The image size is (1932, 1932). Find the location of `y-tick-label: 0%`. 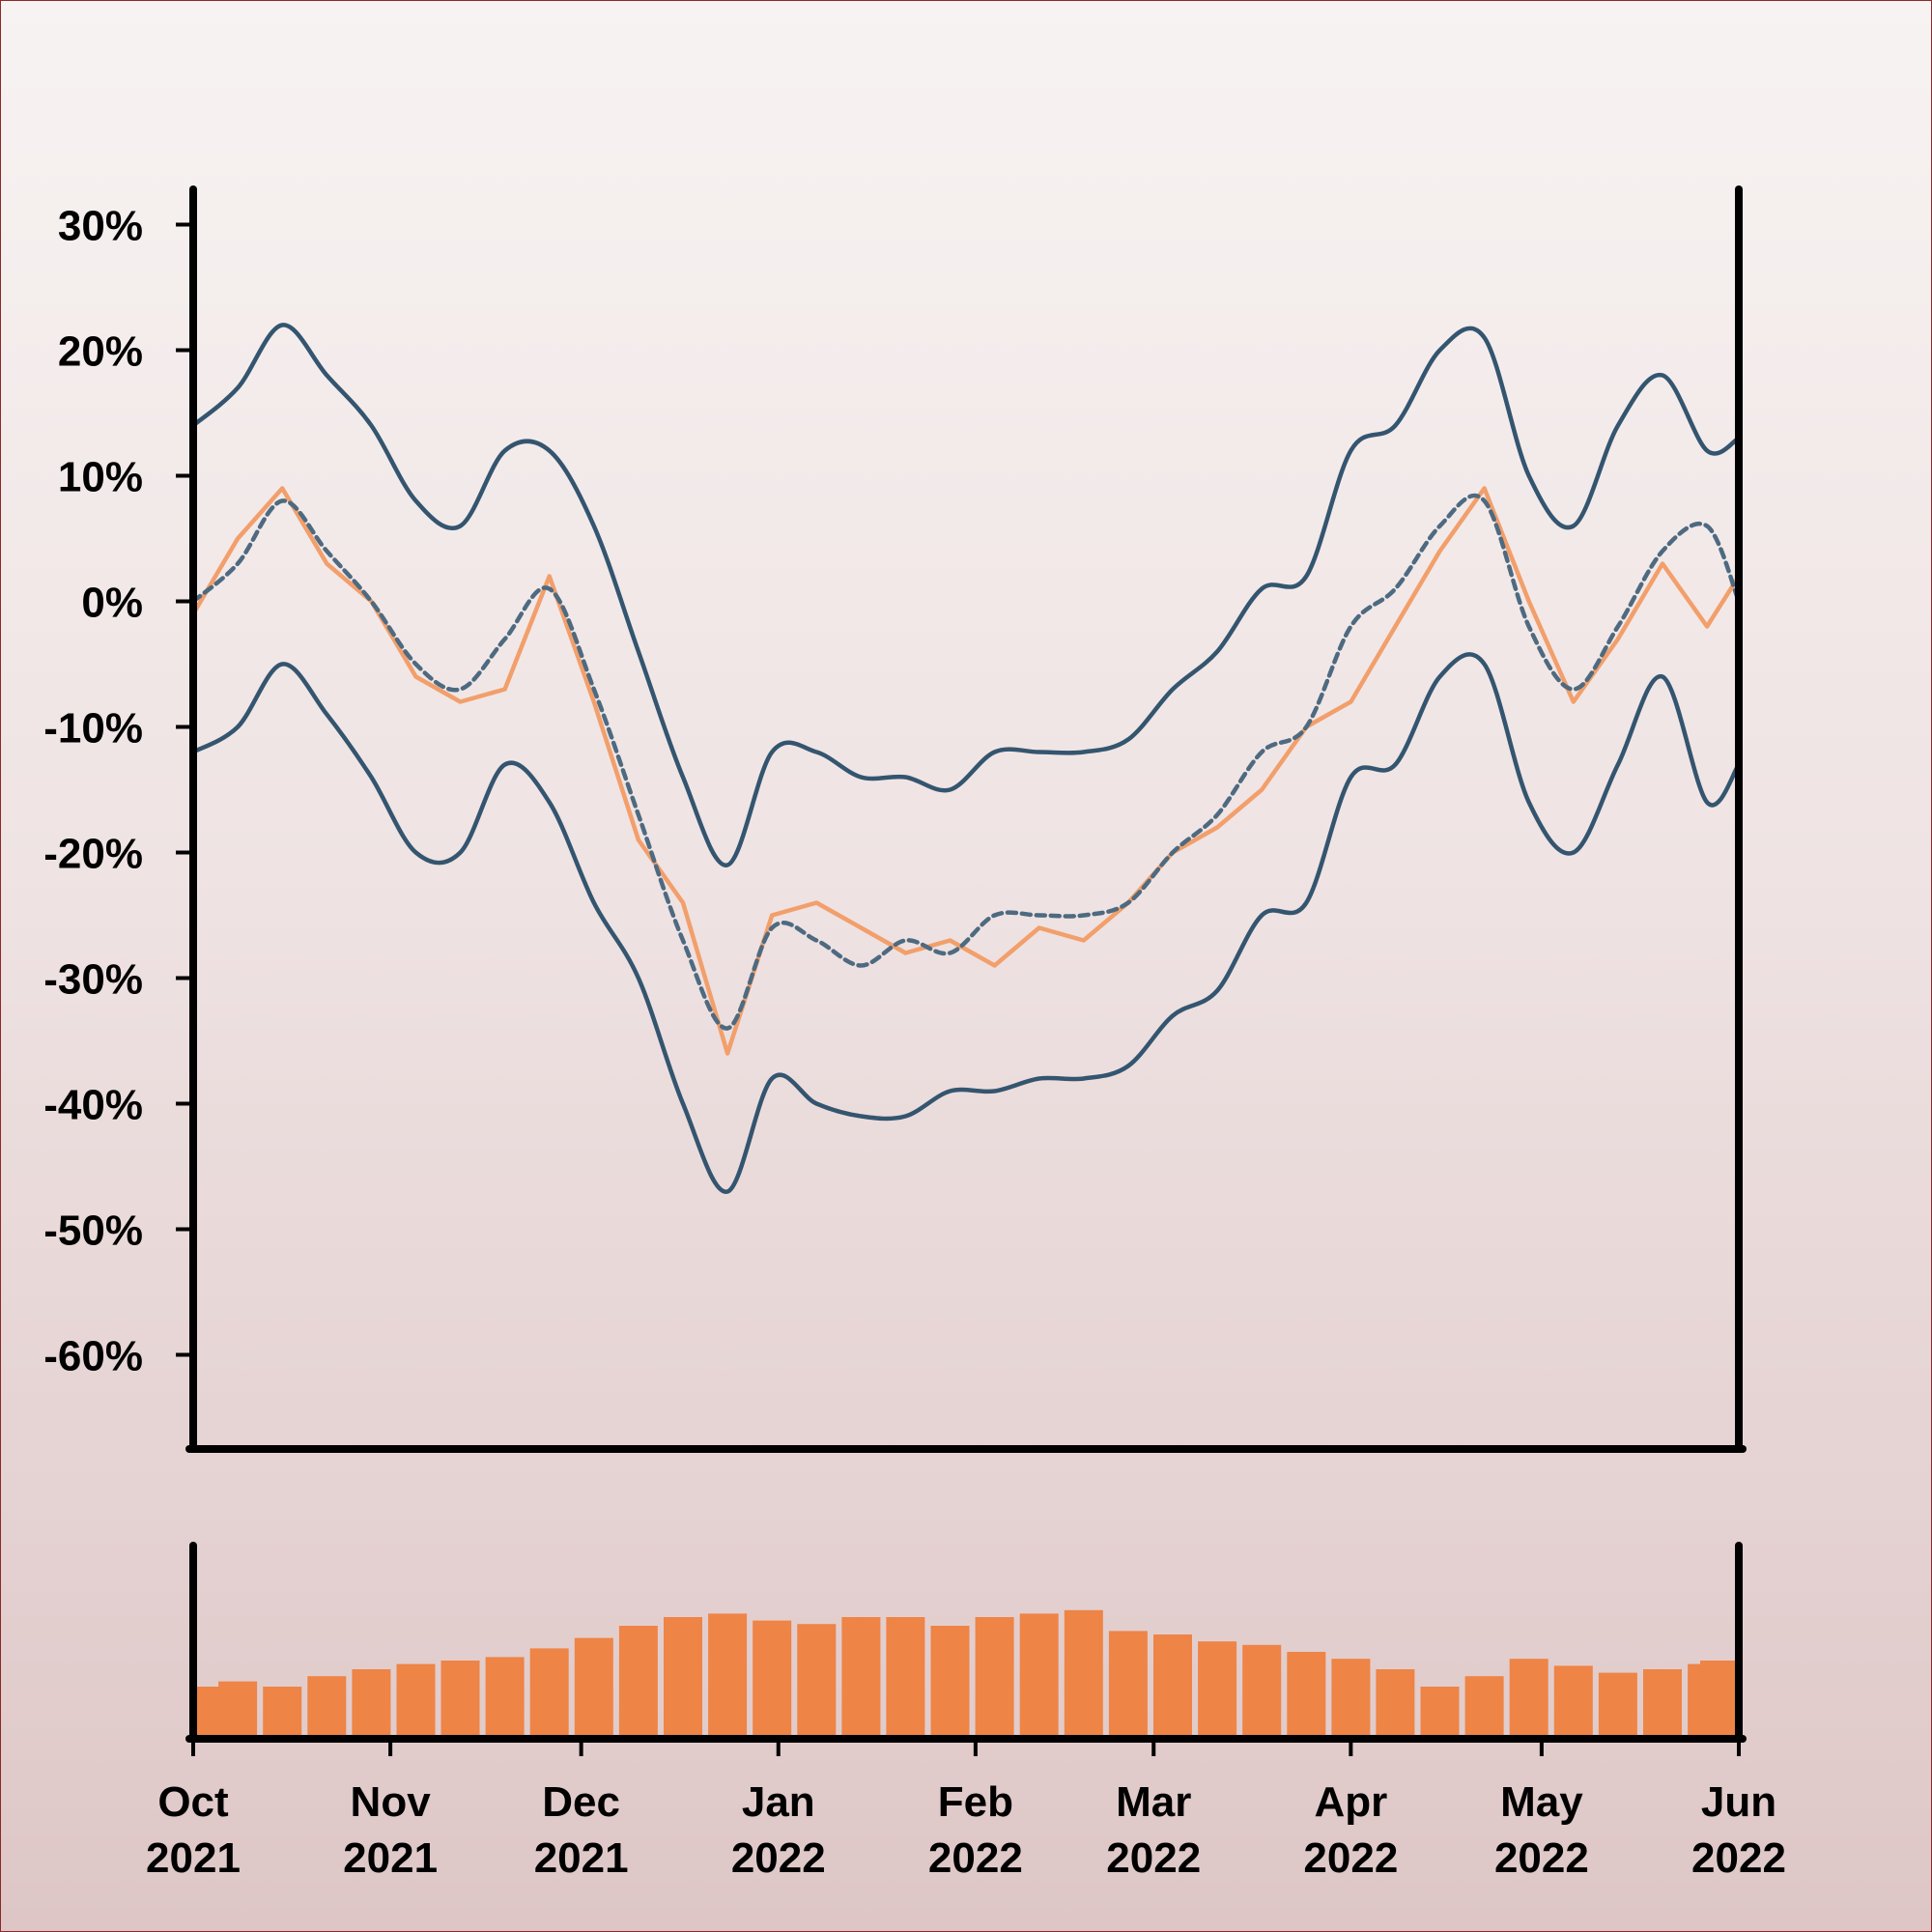

y-tick-label: 0% is located at coordinates (112, 603).